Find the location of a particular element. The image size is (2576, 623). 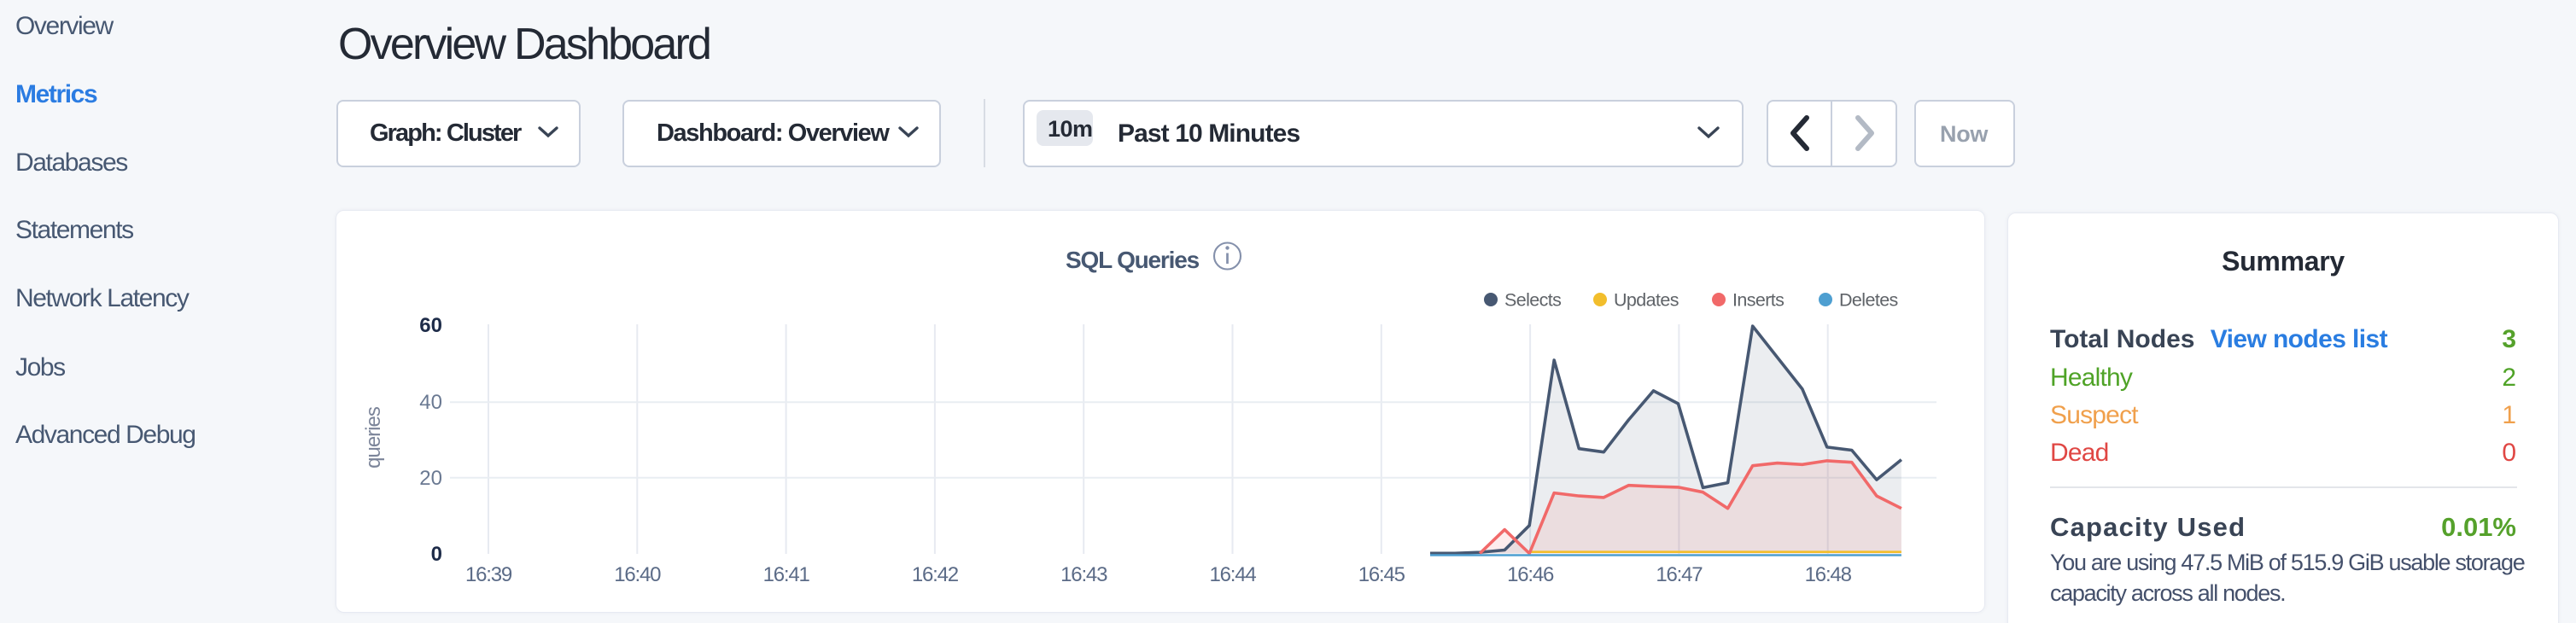

svg-text: Updates is located at coordinates (1646, 300).